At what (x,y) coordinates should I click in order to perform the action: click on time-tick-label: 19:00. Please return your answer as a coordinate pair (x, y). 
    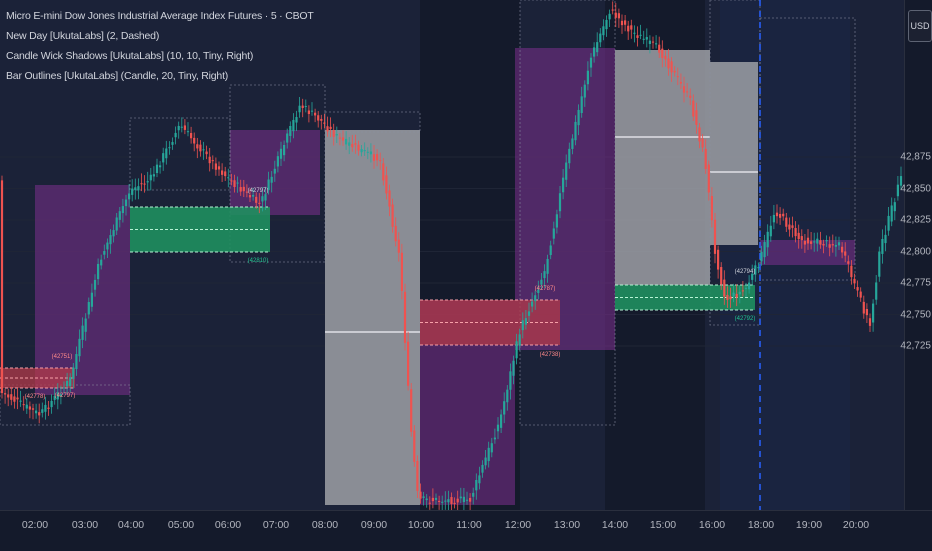
    Looking at the image, I should click on (809, 525).